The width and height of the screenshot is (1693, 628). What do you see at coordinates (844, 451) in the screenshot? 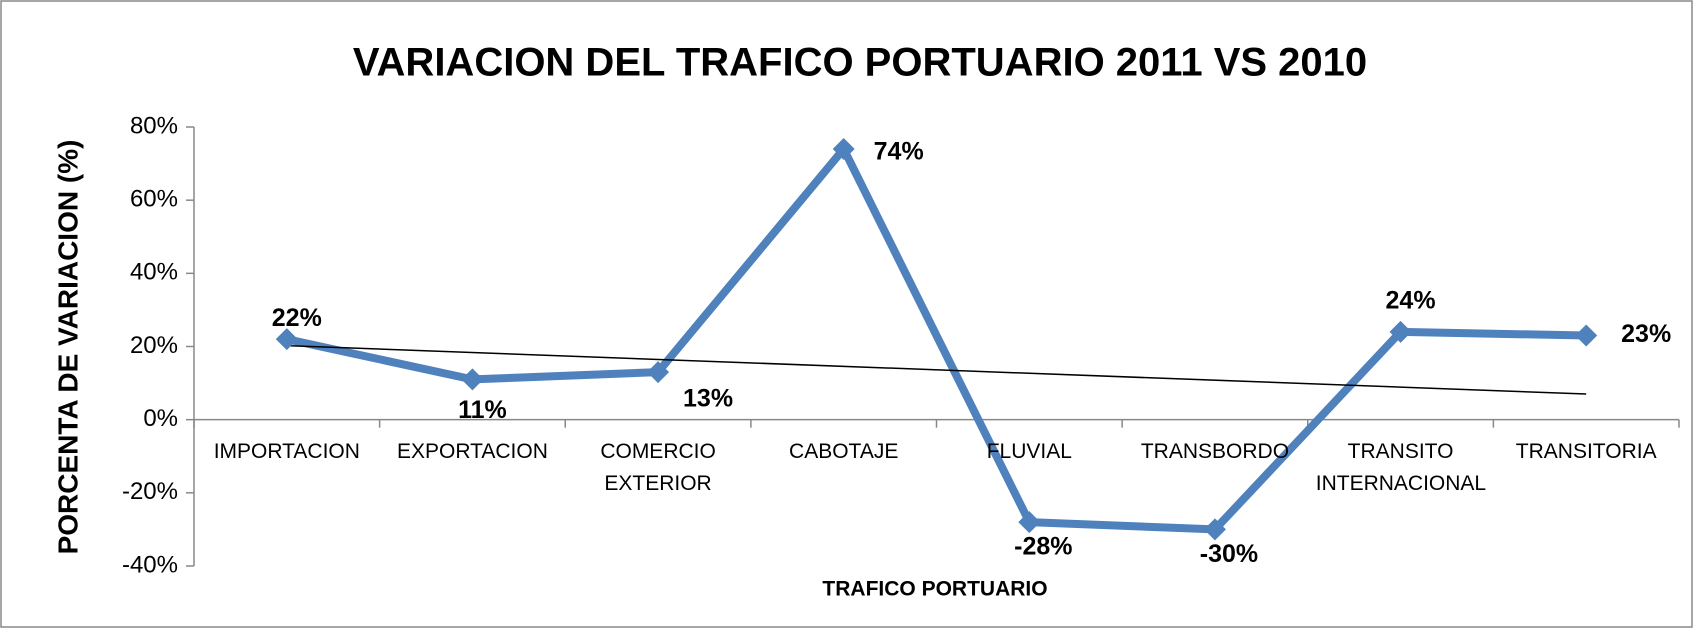
I see `x-tick-label: CABOTAJE` at bounding box center [844, 451].